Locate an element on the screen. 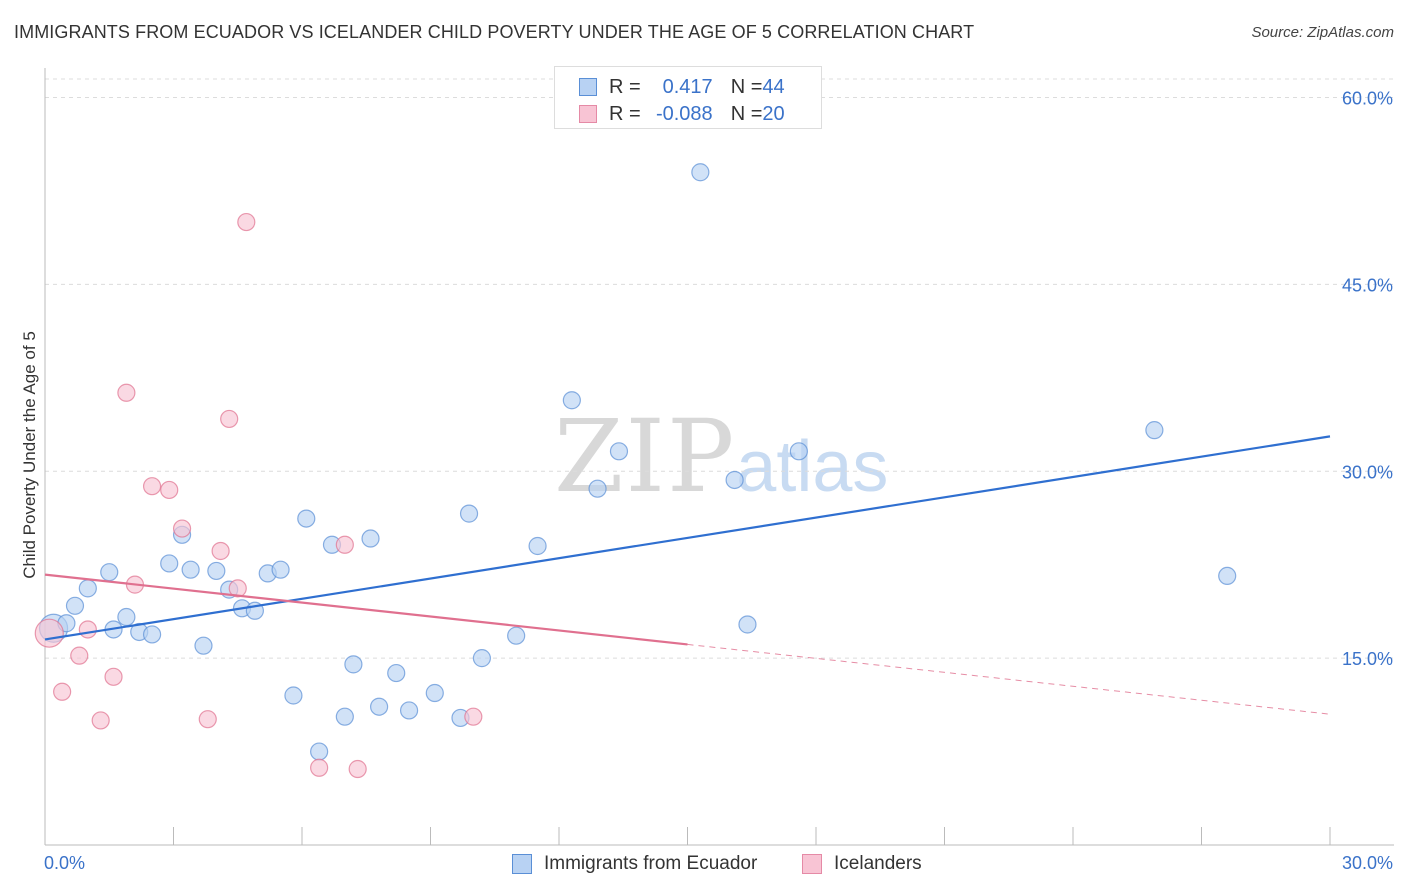  icelander-trend-line is located at coordinates (366, 609).